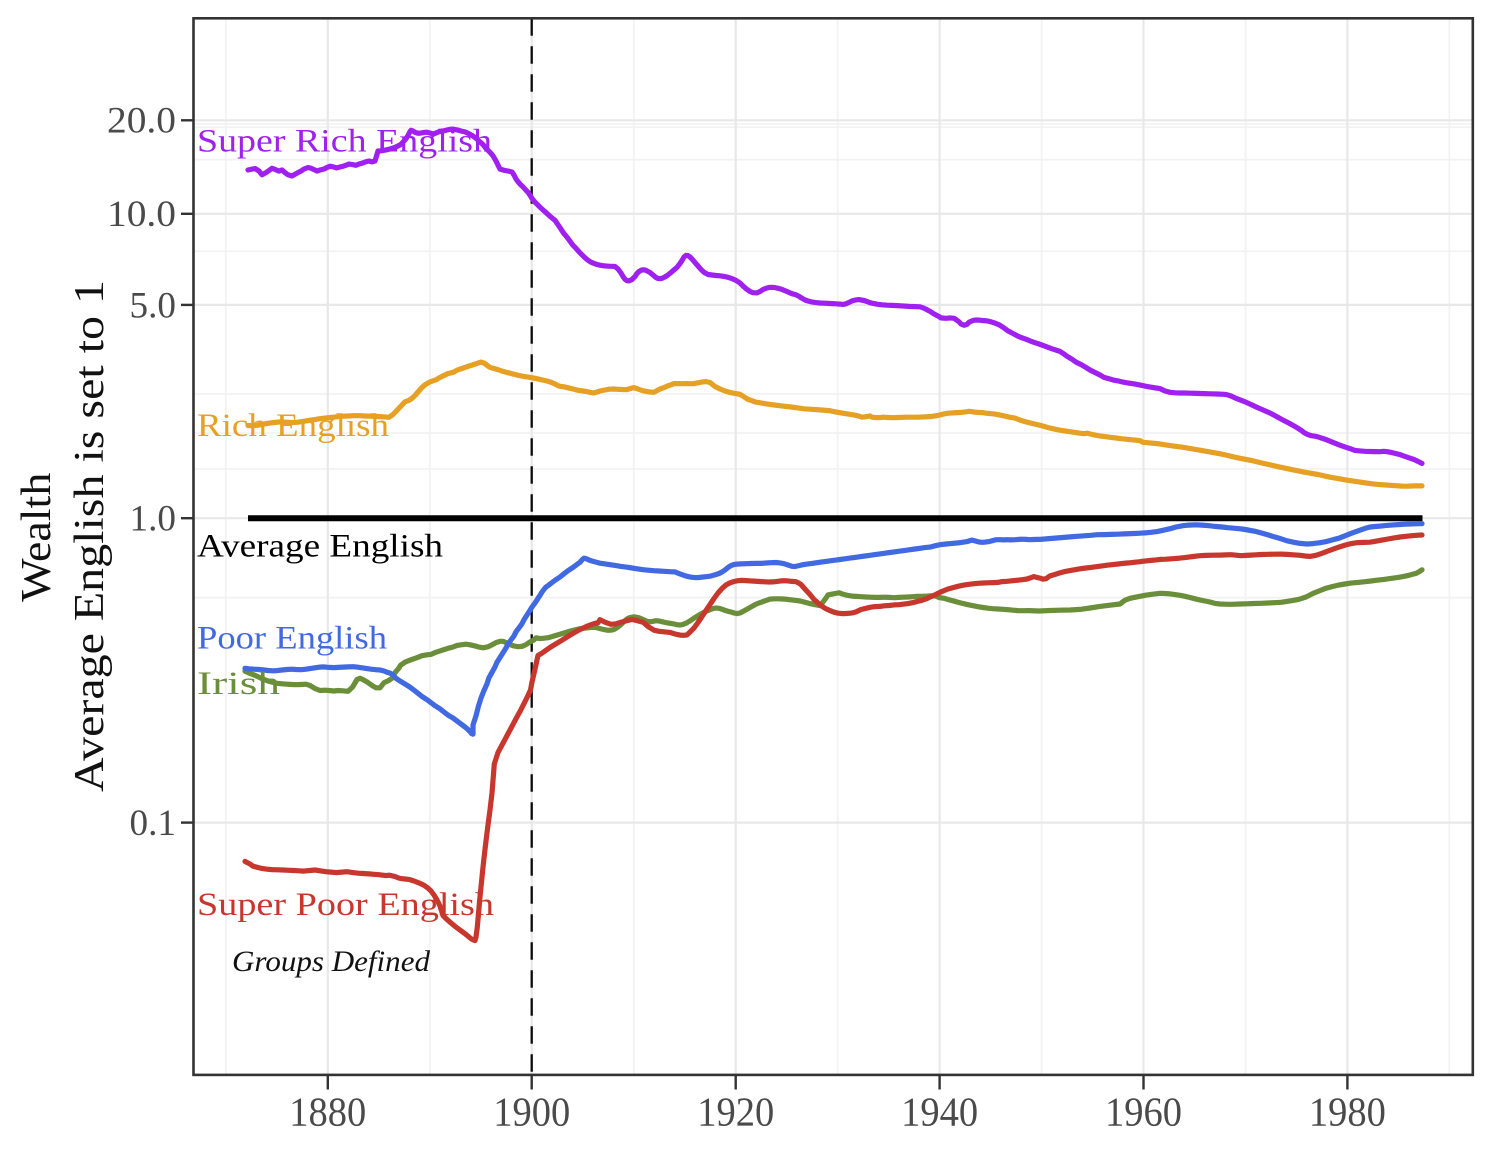 This screenshot has height=1153, width=1492. Describe the element at coordinates (37, 537) in the screenshot. I see `svg-text: Wealth` at that location.